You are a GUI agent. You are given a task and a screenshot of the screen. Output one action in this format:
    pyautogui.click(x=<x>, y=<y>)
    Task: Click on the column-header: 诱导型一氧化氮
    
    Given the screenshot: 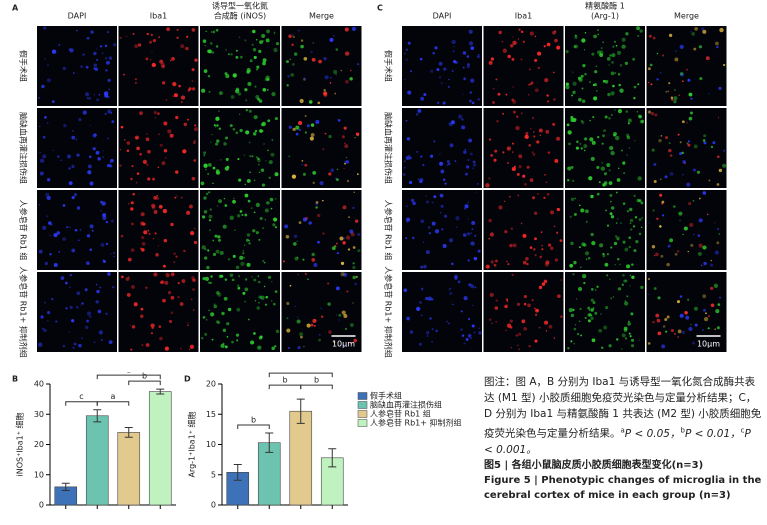 What is the action you would take?
    pyautogui.click(x=240, y=6)
    